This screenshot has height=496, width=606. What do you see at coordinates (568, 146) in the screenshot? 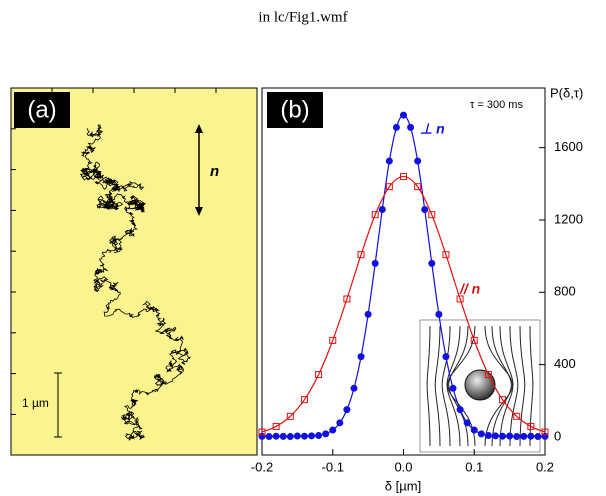
I see `y-tick-label: 1600` at bounding box center [568, 146].